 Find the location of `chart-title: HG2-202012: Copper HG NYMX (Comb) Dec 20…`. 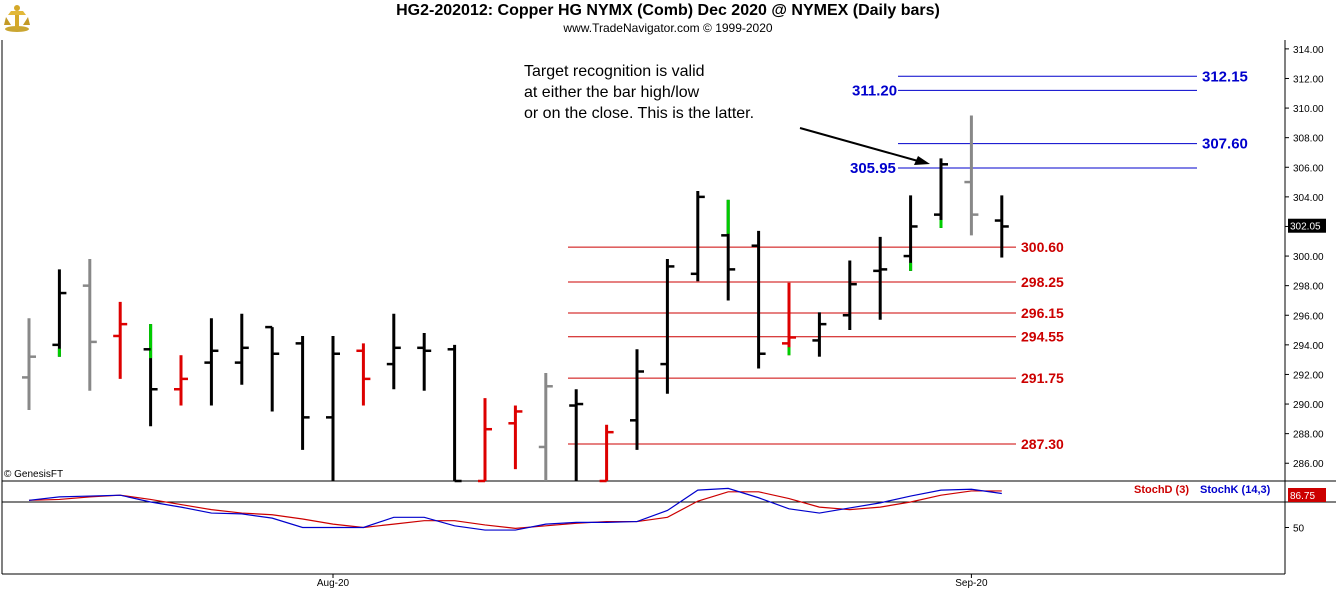

chart-title: HG2-202012: Copper HG NYMX (Comb) Dec 20… is located at coordinates (668, 10).